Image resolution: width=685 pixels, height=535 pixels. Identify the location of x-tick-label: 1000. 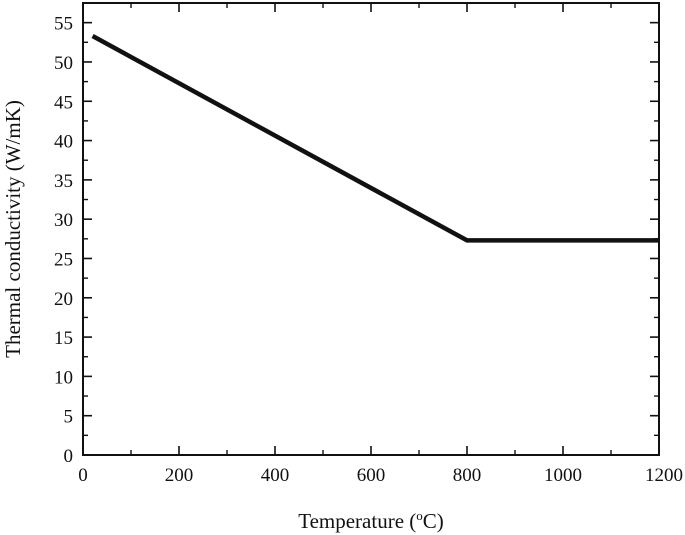
(563, 475).